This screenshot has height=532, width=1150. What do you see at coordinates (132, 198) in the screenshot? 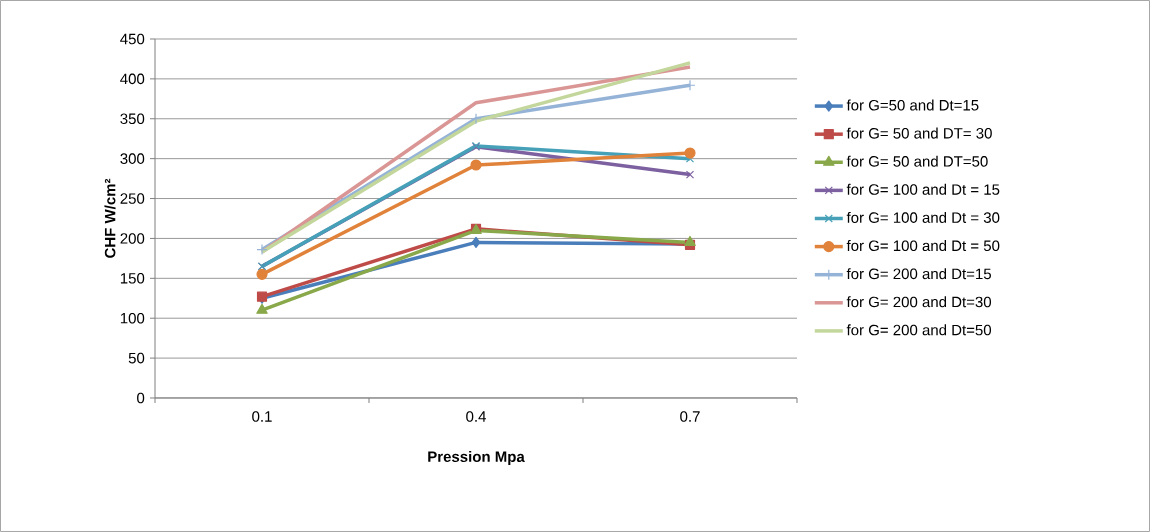
I see `y-tick-label: 250` at bounding box center [132, 198].